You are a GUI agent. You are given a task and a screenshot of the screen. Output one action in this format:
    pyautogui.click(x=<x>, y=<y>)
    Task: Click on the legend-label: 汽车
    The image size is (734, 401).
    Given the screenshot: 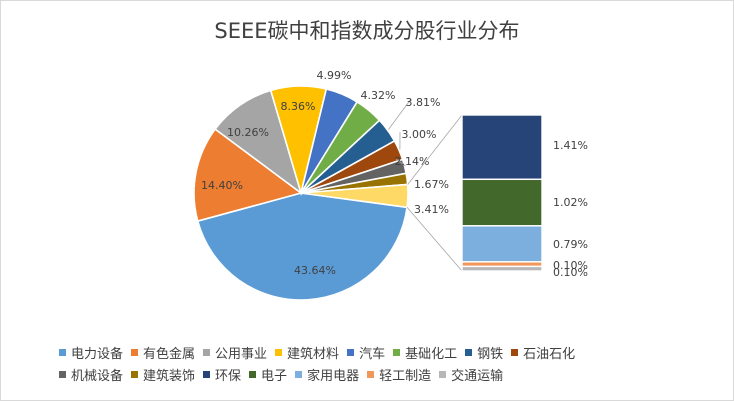 What is the action you would take?
    pyautogui.click(x=372, y=354)
    